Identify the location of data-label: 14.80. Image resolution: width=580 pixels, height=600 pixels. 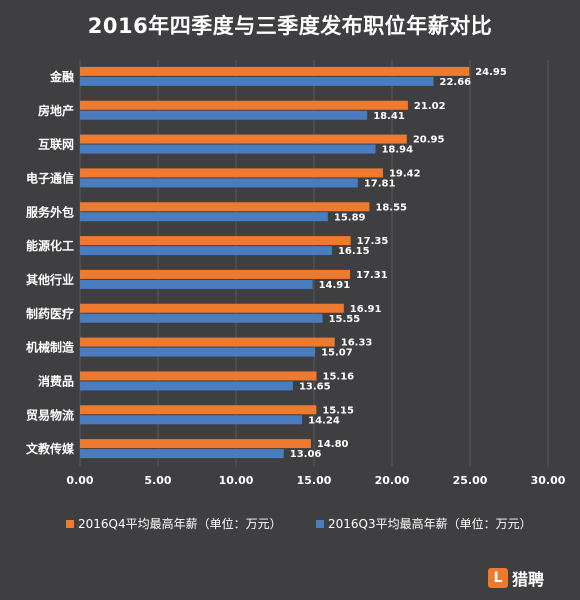
(333, 444).